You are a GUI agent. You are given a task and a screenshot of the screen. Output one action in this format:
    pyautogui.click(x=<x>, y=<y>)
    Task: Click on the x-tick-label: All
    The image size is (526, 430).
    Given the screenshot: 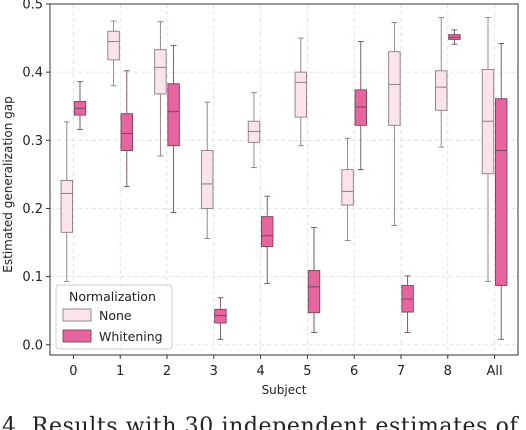 What is the action you would take?
    pyautogui.click(x=495, y=371)
    